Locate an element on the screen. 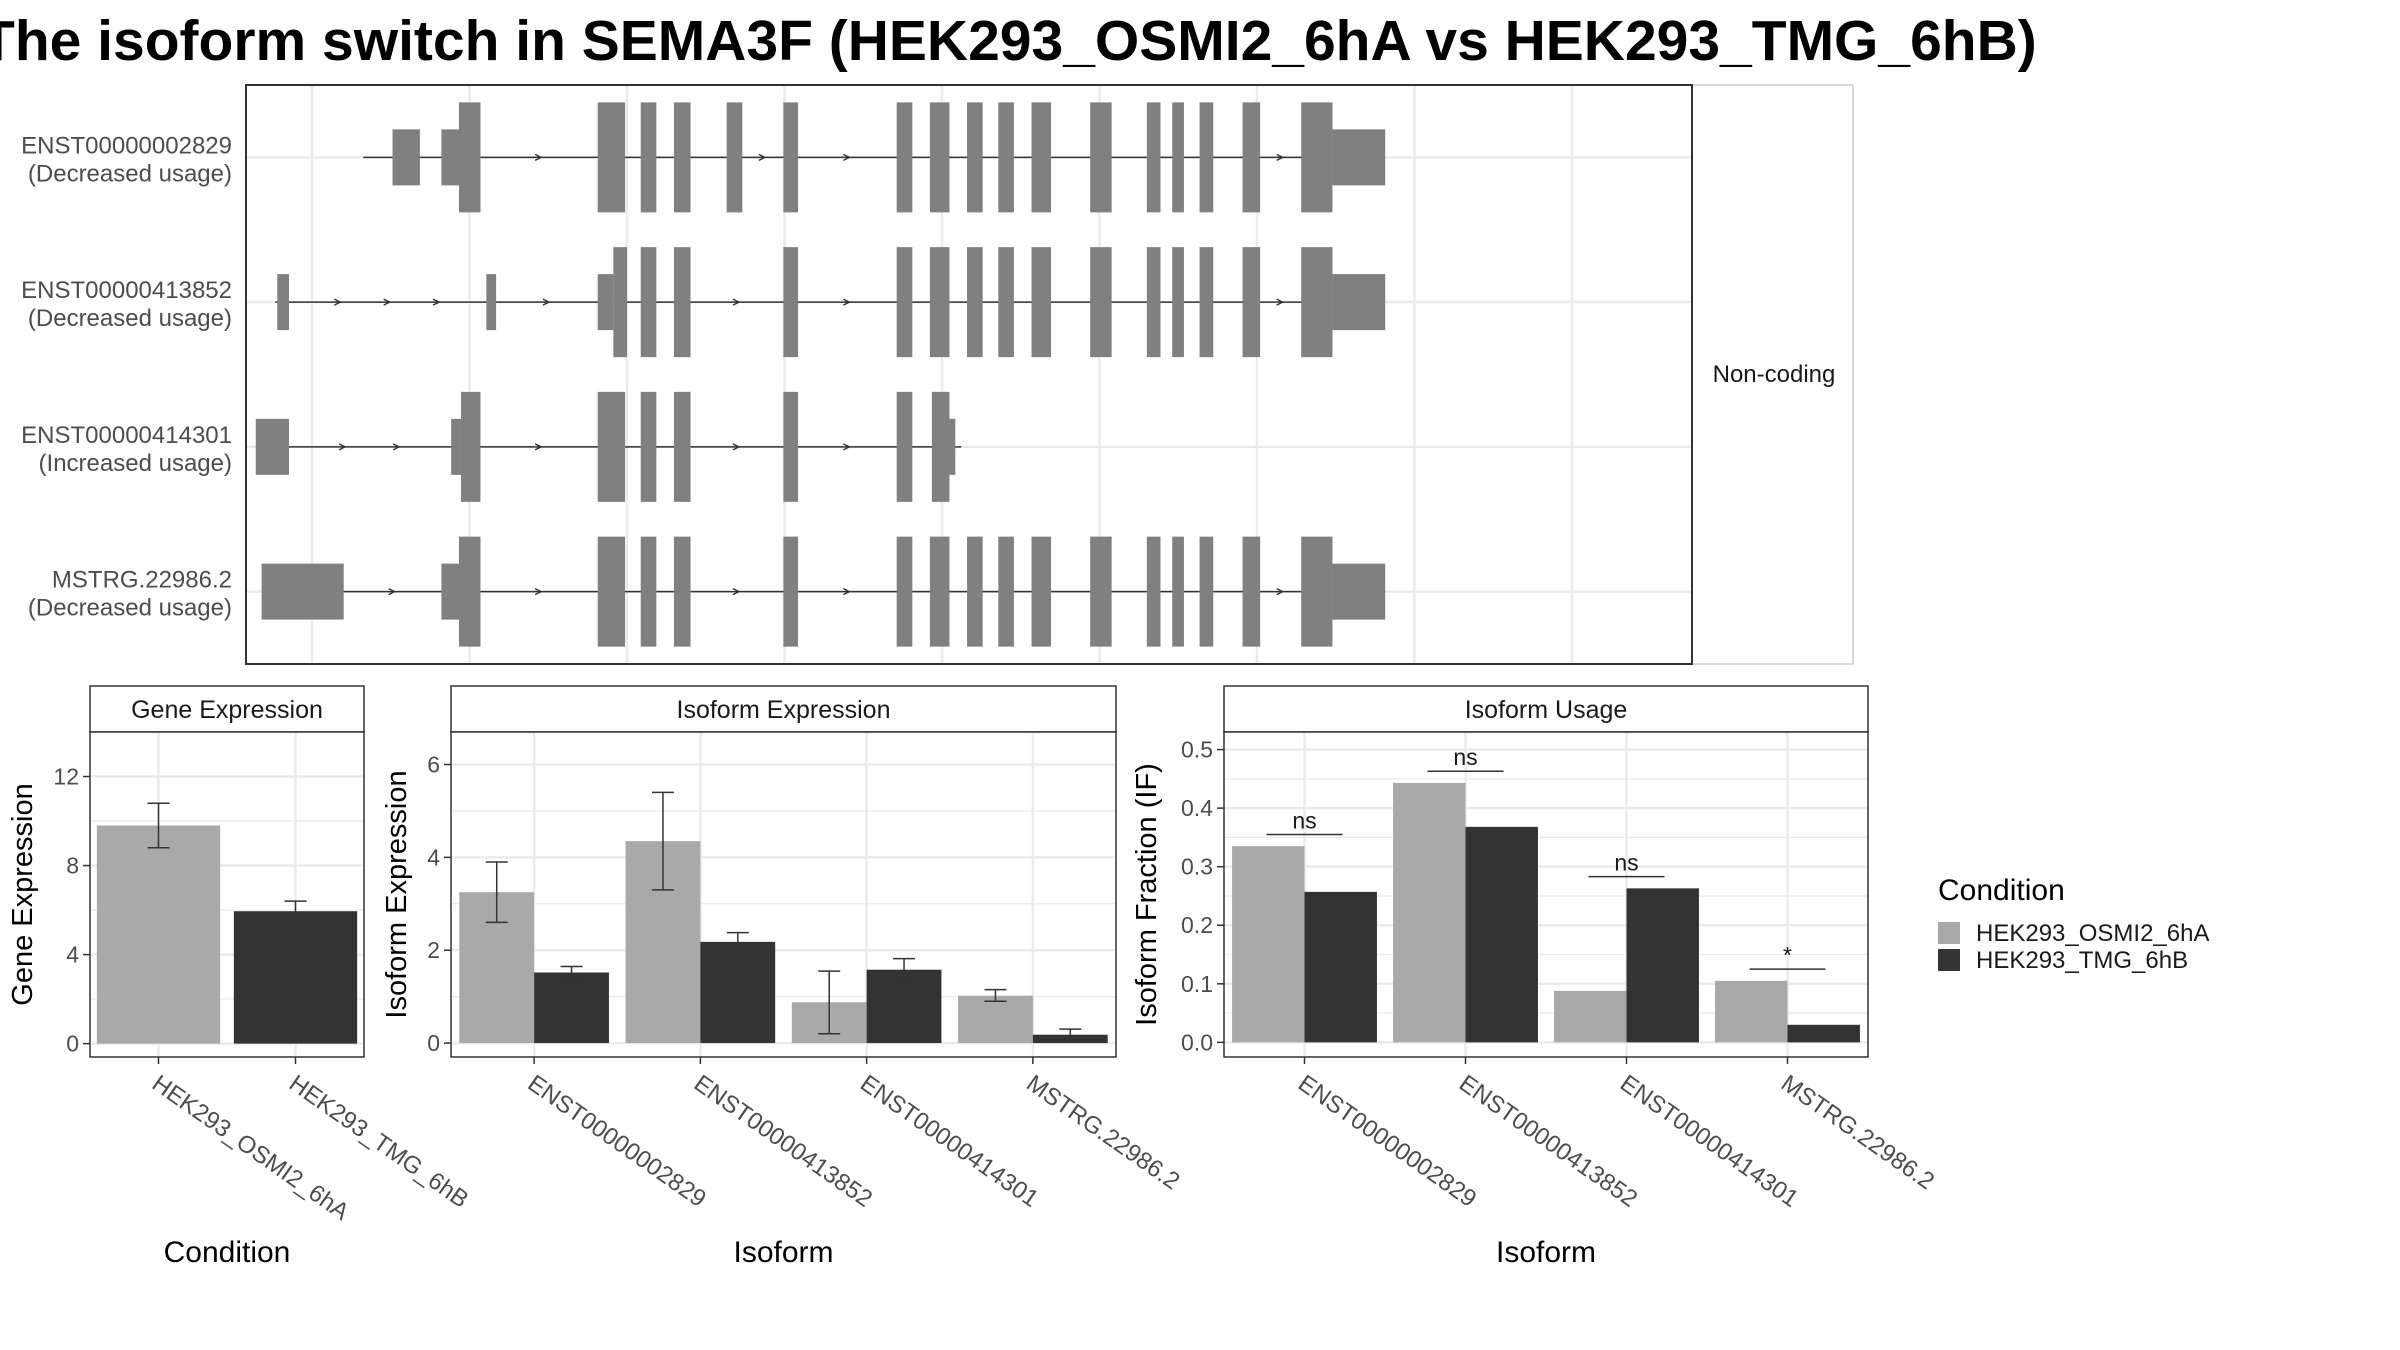  panel-title: Isoform Expression is located at coordinates (784, 710).